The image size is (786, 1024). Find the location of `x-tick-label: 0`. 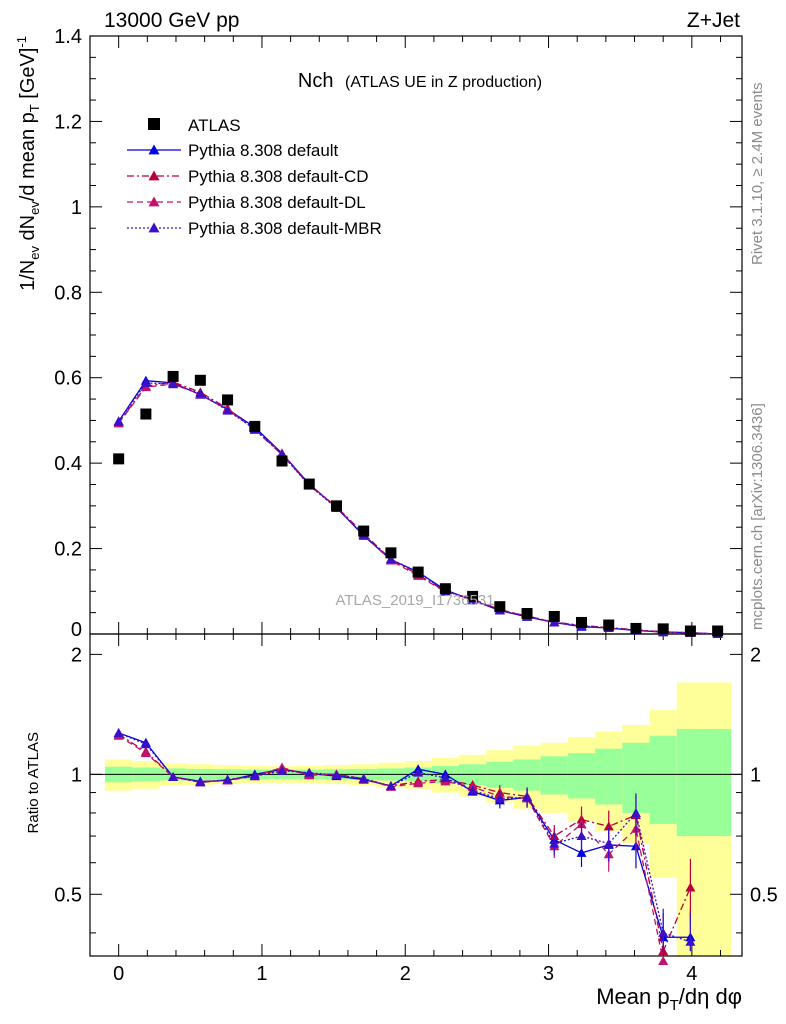

x-tick-label: 0 is located at coordinates (118, 974).